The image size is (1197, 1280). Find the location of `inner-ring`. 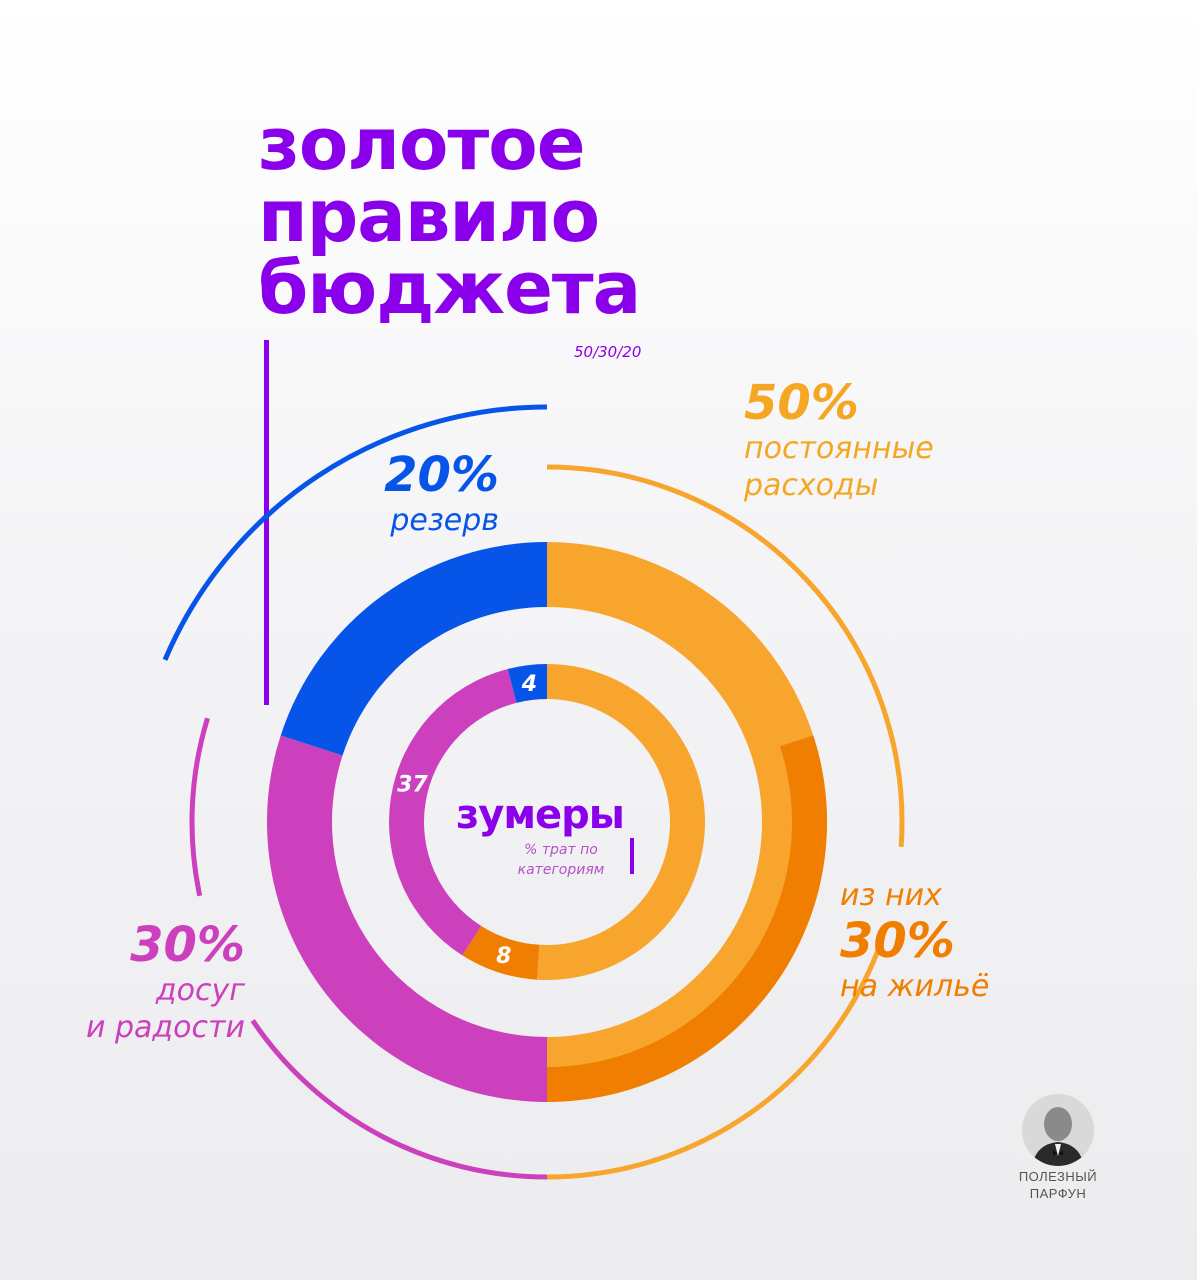

inner-ring is located at coordinates (547, 822).